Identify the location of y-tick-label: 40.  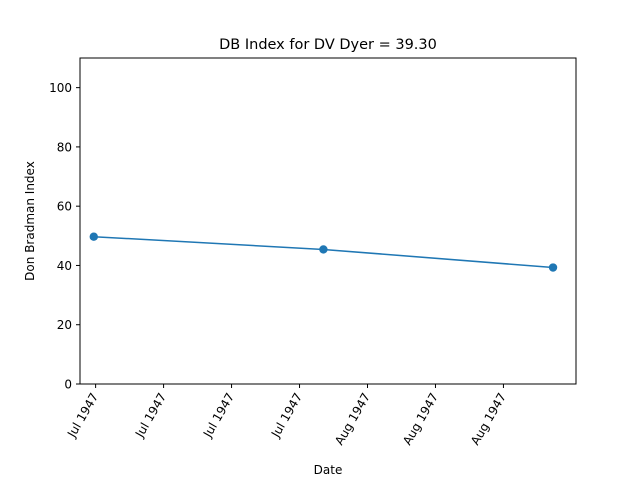
(64, 266).